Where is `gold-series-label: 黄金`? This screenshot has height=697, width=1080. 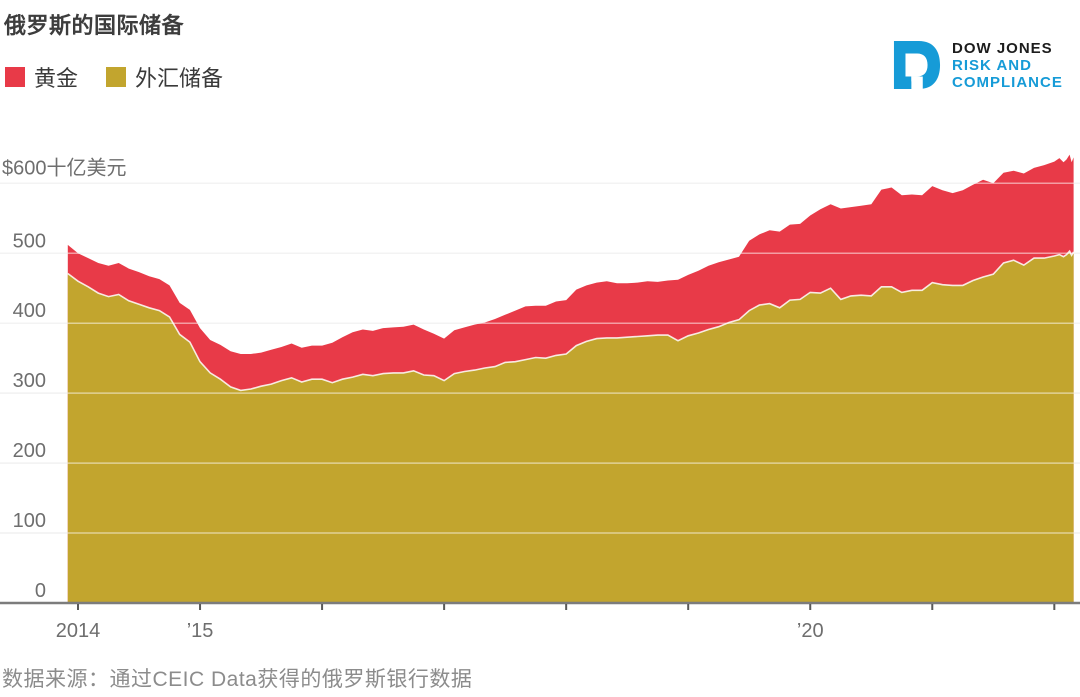
gold-series-label: 黄金 is located at coordinates (56, 78).